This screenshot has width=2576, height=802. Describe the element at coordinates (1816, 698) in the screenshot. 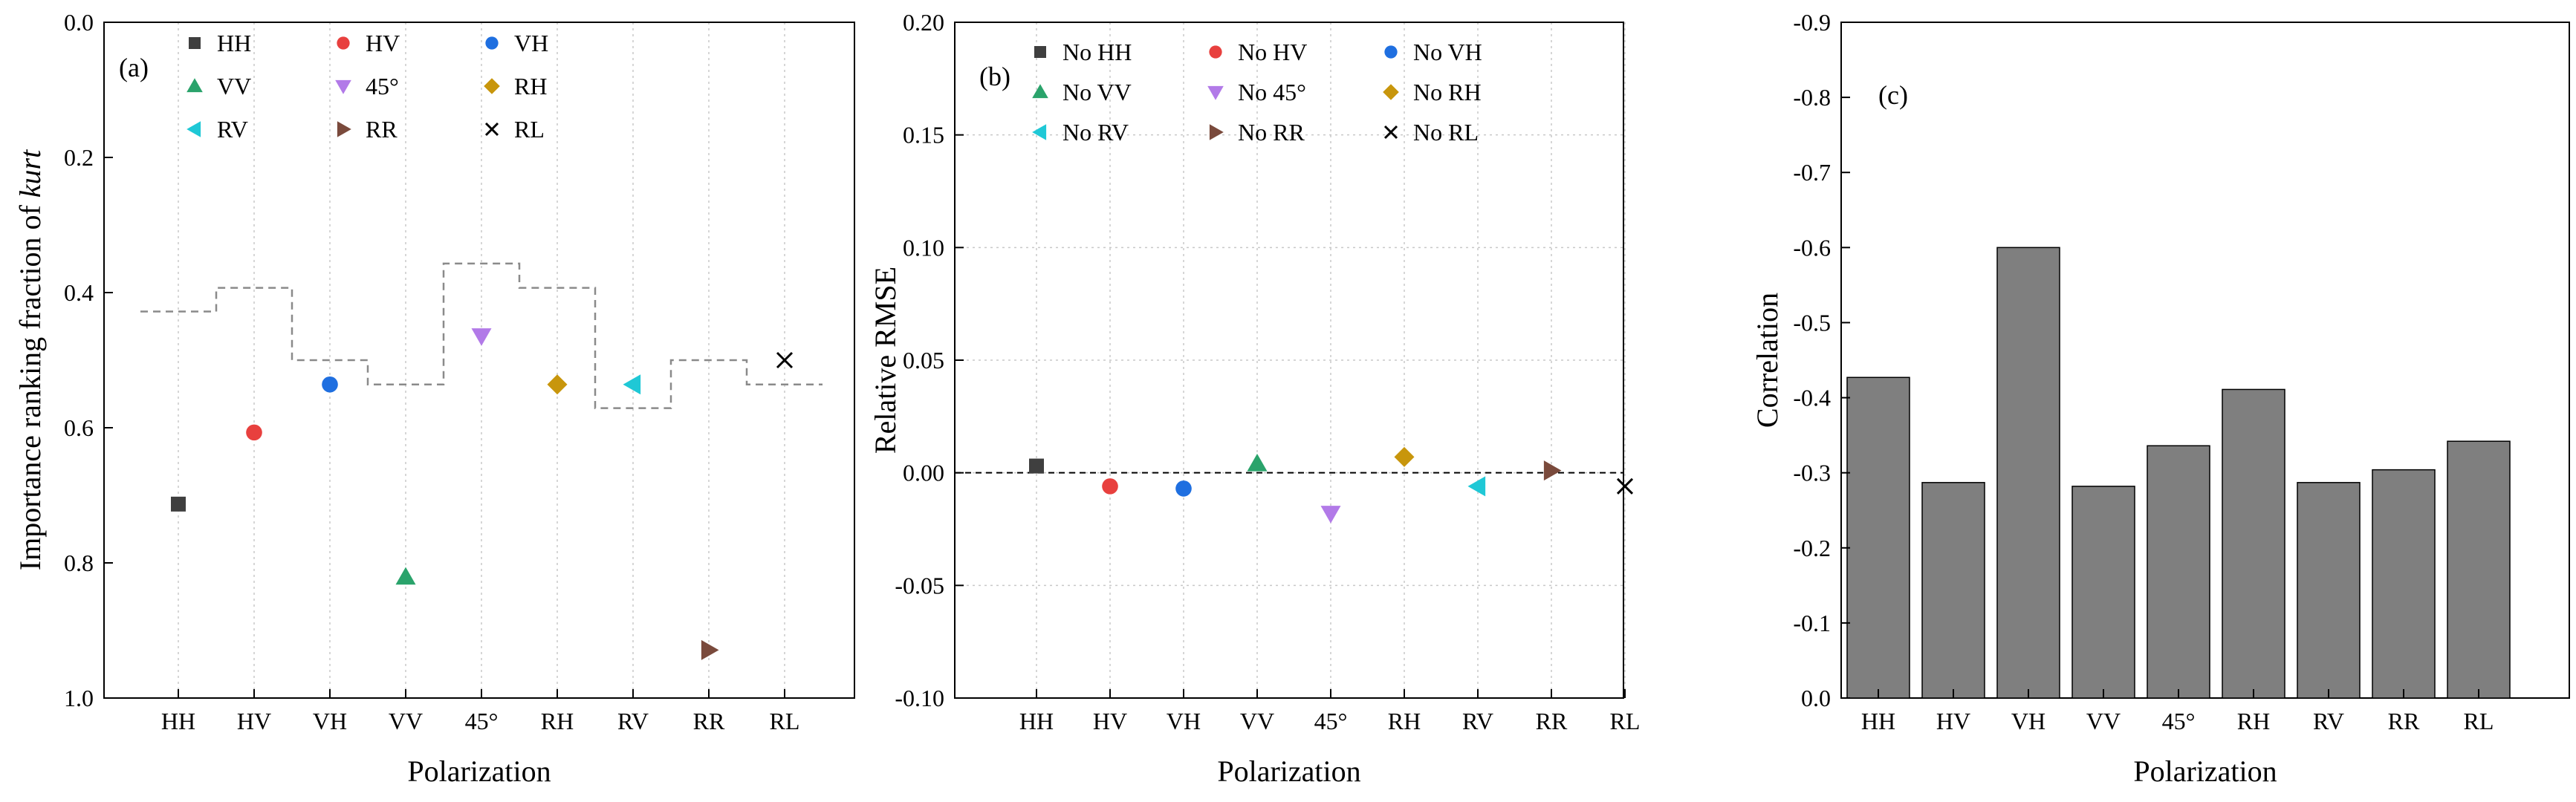

I see `panel-c-y-tick-label: 0.0` at that location.